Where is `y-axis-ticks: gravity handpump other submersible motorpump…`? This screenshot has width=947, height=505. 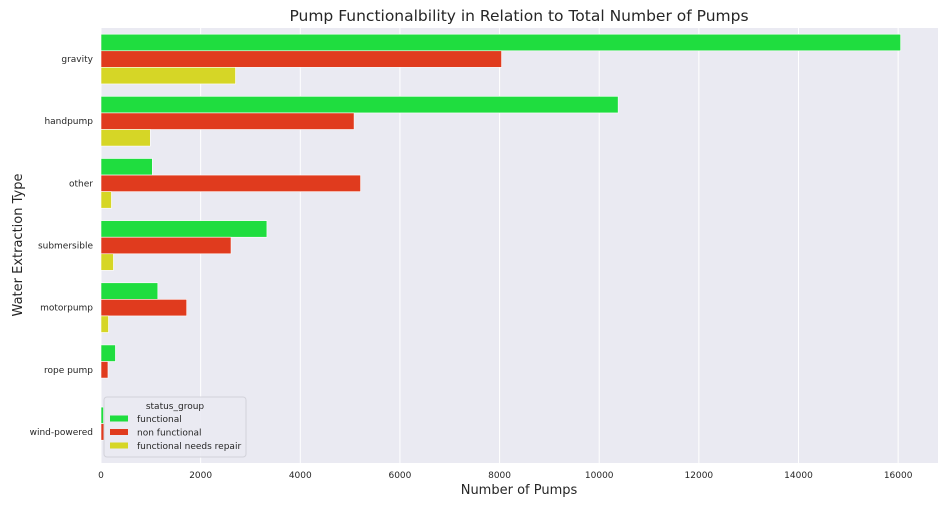
y-axis-ticks: gravity handpump other submersible motorpump… is located at coordinates (62, 246).